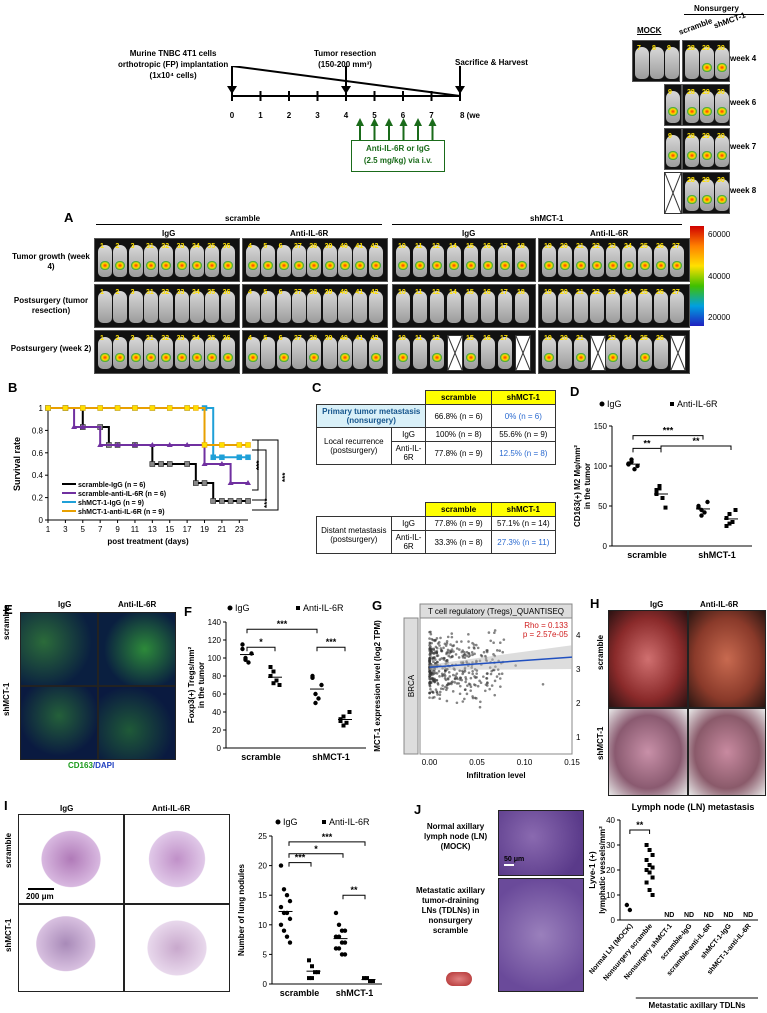  What do you see at coordinates (431, 115) in the screenshot?
I see `timeline-tick-label: 7` at bounding box center [431, 115].